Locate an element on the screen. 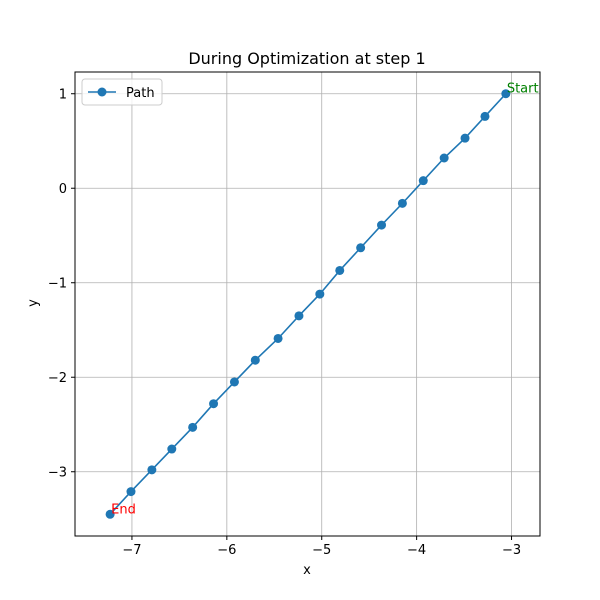 This screenshot has height=600, width=600. y-tick-label: −3 is located at coordinates (57, 473).